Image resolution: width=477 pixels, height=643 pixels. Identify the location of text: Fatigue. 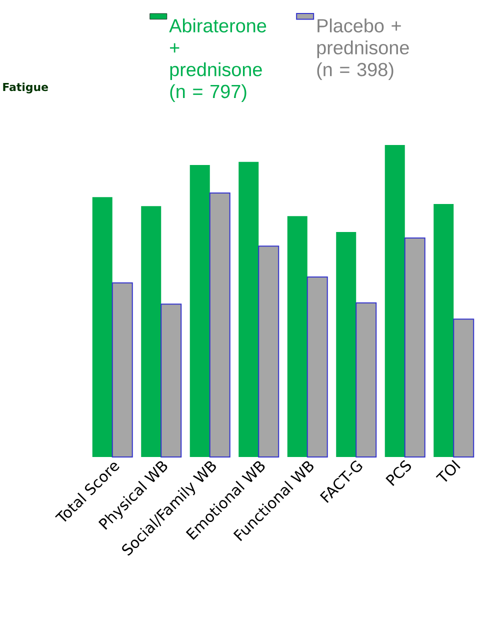
(25, 88).